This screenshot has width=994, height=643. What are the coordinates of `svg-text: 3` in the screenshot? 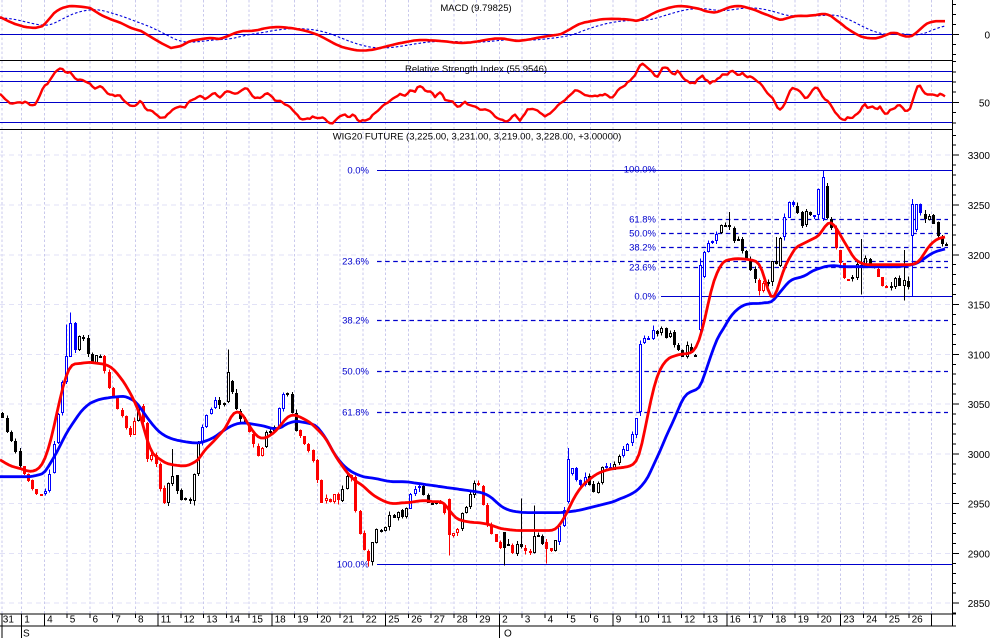 It's located at (528, 620).